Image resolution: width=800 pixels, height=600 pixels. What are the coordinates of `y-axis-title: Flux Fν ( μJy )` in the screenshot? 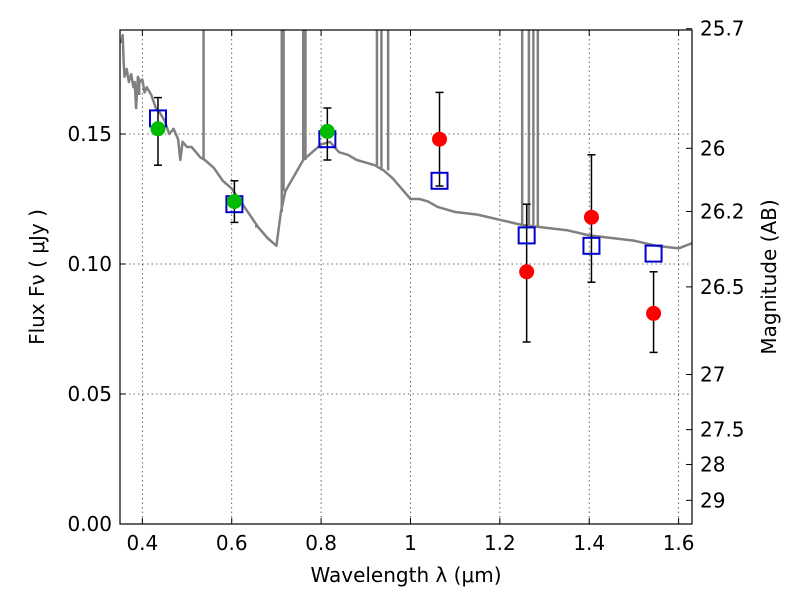 It's located at (37, 277).